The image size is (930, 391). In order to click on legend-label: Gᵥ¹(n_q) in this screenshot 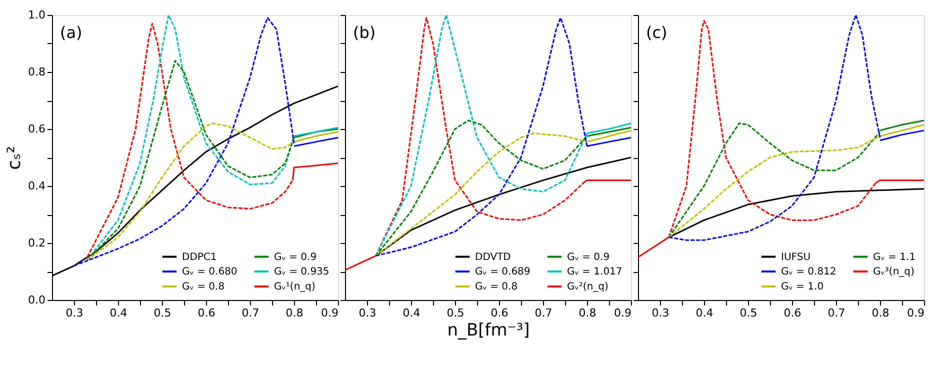, I will do `click(295, 287)`.